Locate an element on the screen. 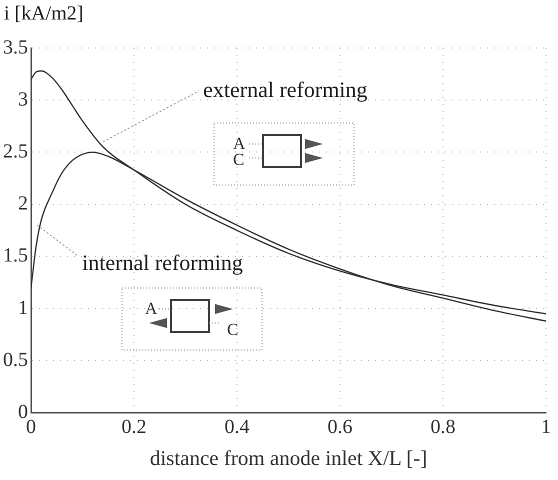 This screenshot has height=480, width=558. x-tick-label: 0.4 is located at coordinates (237, 427).